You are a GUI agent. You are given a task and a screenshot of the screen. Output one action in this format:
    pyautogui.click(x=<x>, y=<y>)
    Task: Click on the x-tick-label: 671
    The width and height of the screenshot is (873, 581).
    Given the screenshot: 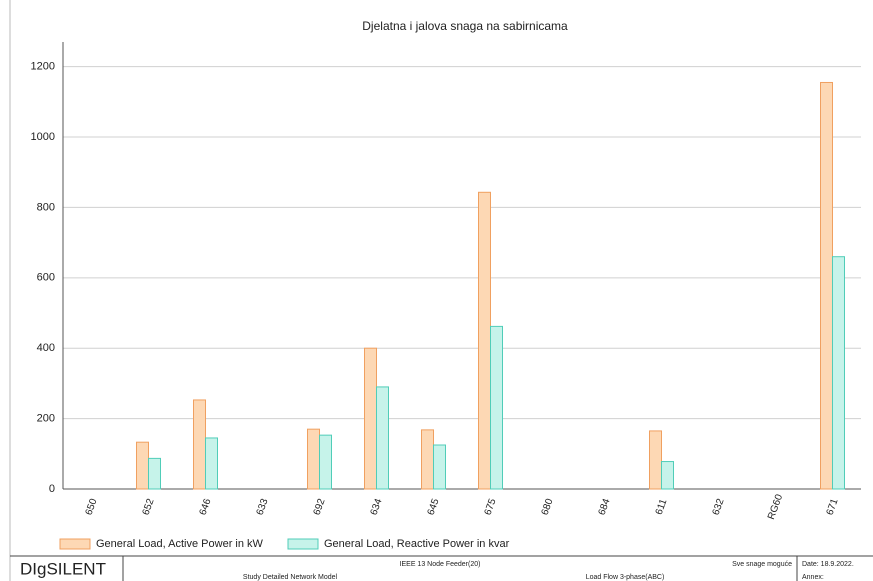 What is the action you would take?
    pyautogui.click(x=833, y=507)
    